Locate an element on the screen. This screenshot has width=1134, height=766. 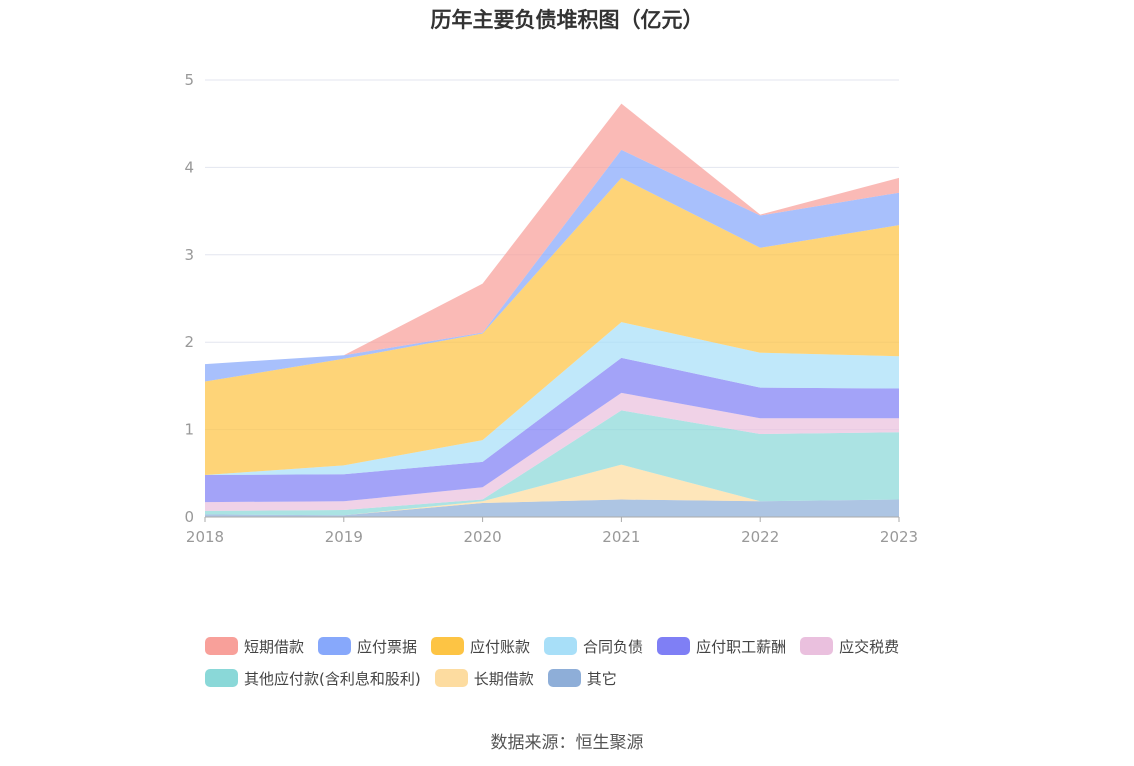
legend-item: 其他应付款(含利息和股利) is located at coordinates (313, 678).